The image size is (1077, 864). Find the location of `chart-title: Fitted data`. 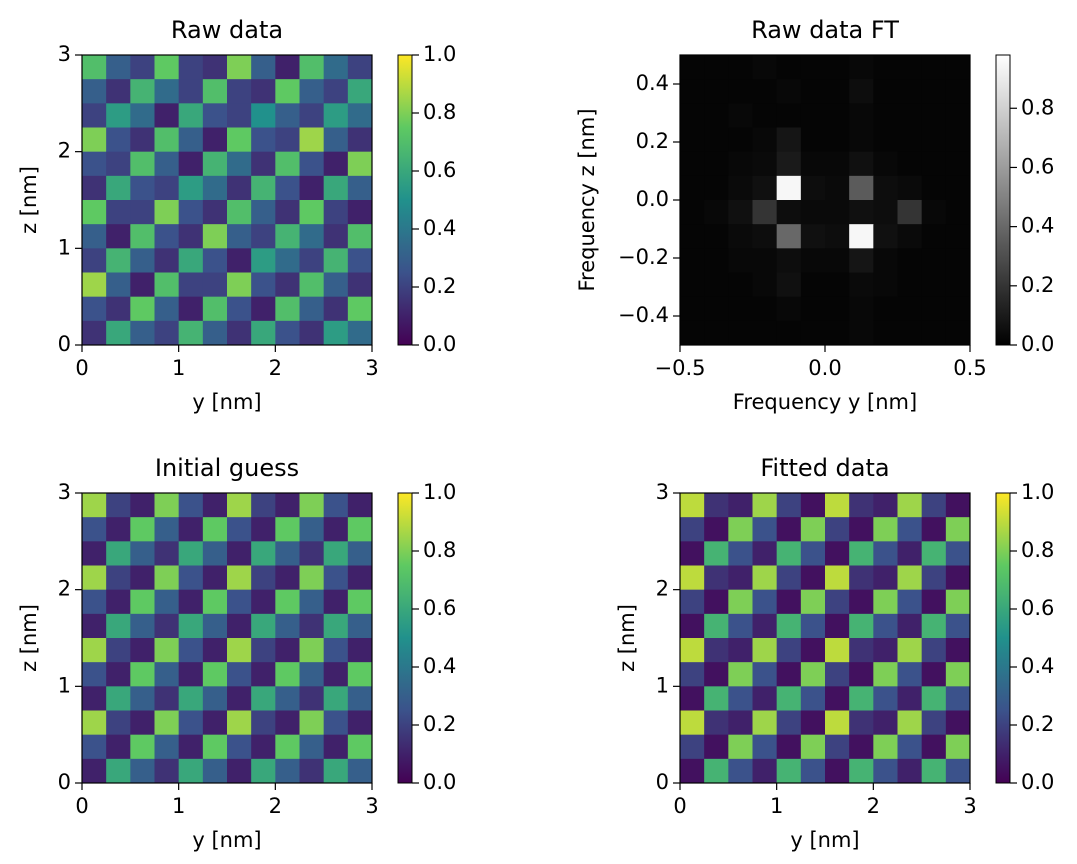

chart-title: Fitted data is located at coordinates (824, 468).